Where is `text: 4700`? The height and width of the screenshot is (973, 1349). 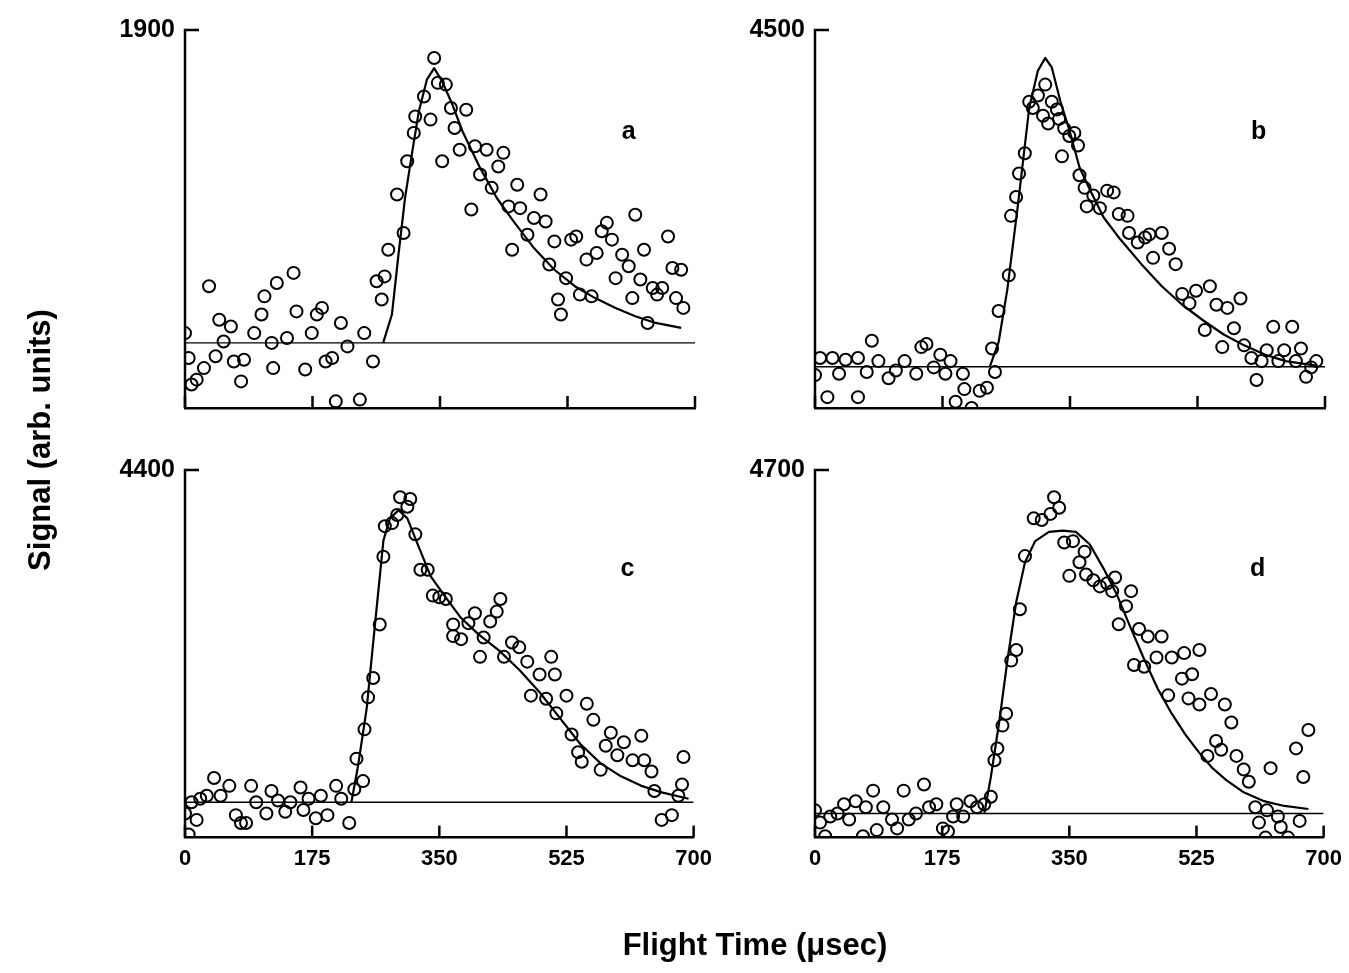
text: 4700 is located at coordinates (777, 467).